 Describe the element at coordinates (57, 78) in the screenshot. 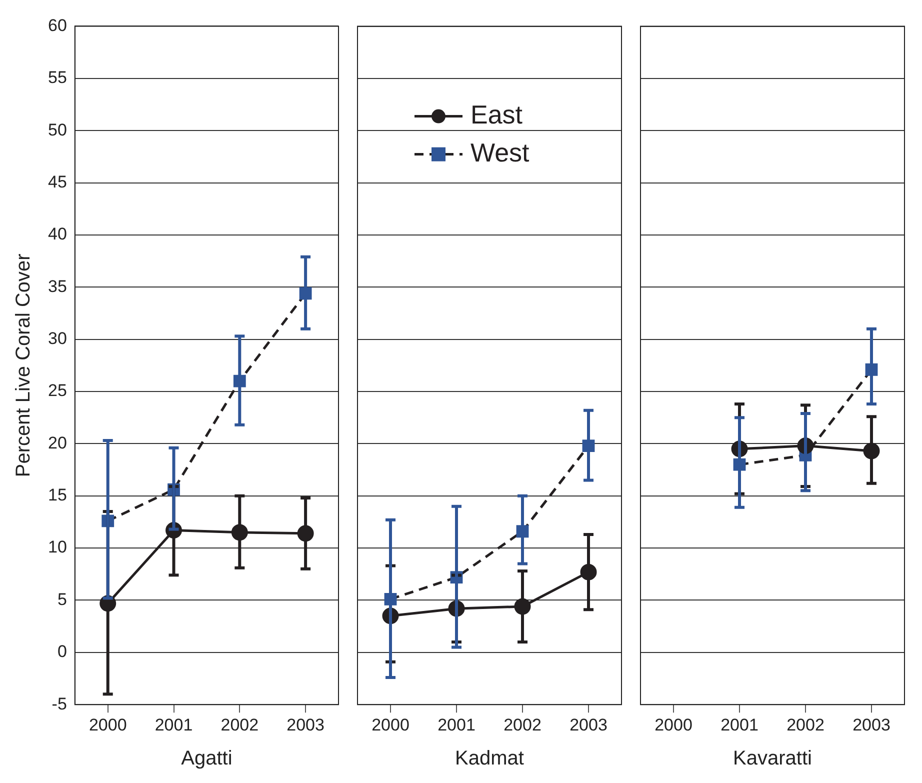

I see `y-tick-label: 55` at that location.